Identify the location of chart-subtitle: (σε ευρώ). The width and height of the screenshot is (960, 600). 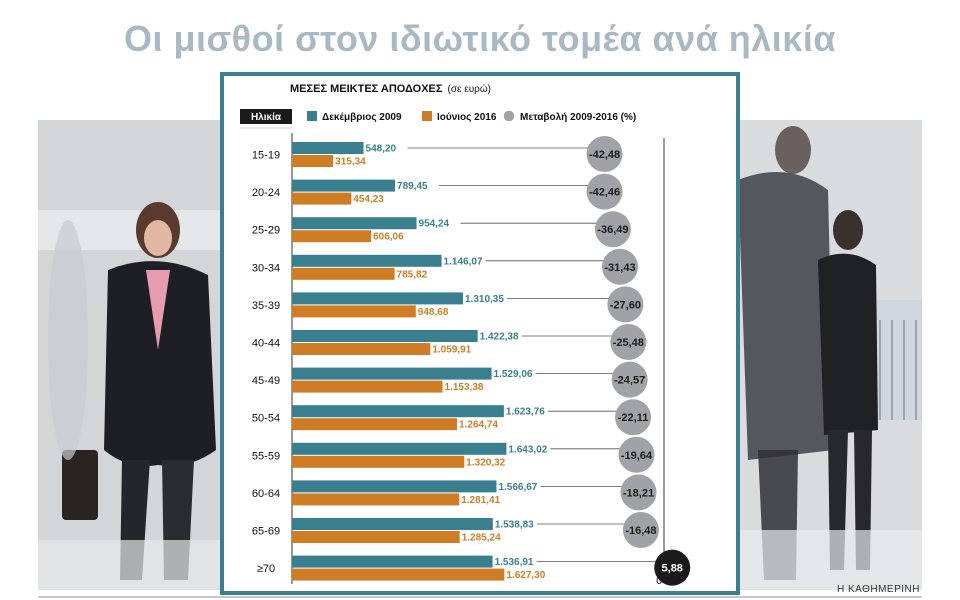
(470, 89).